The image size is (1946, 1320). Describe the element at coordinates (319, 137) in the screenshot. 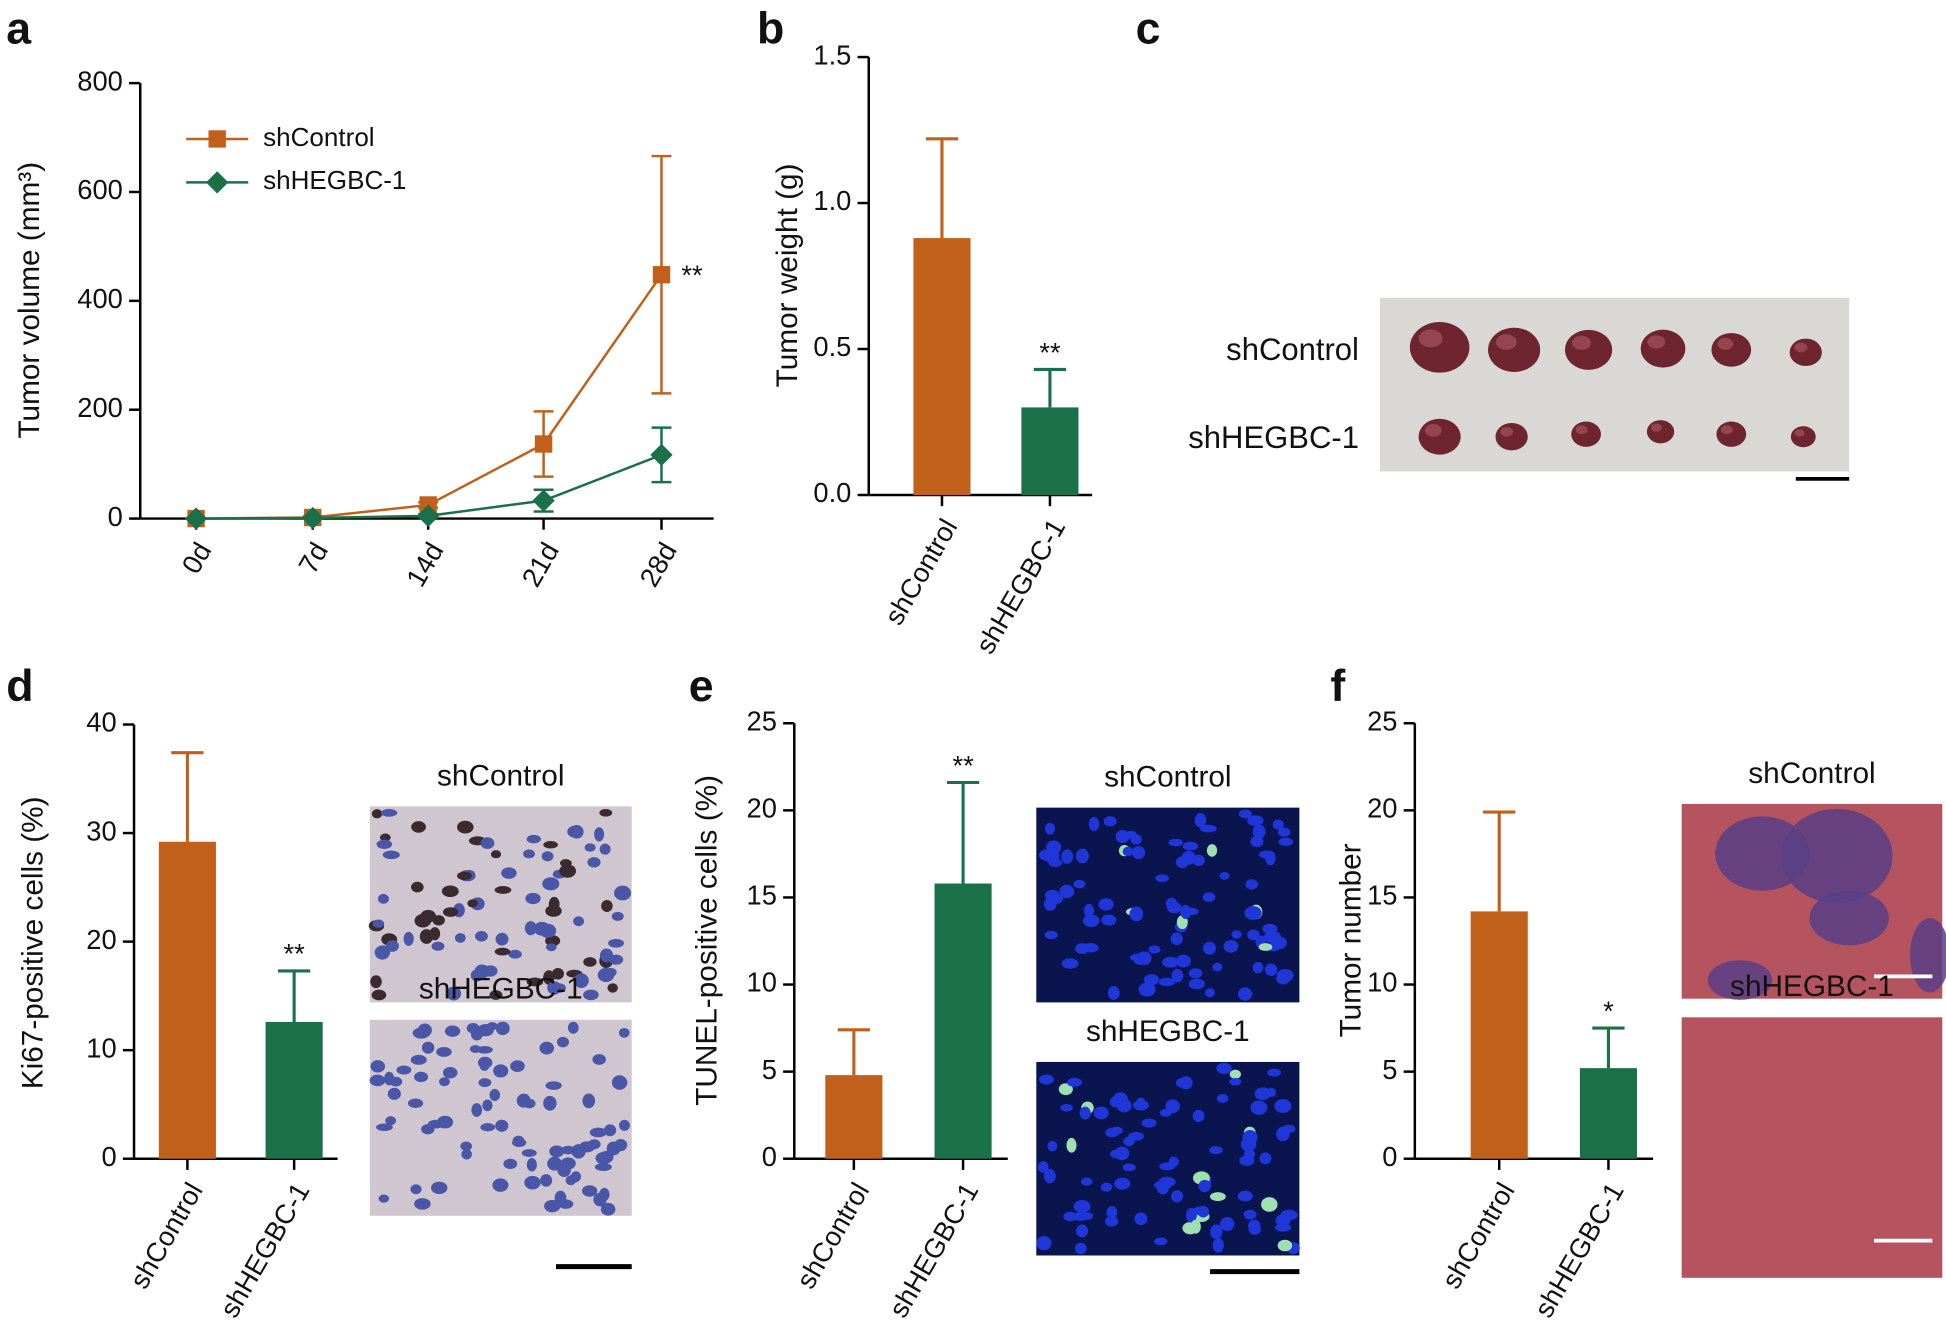

I see `legend-label: shControl` at that location.